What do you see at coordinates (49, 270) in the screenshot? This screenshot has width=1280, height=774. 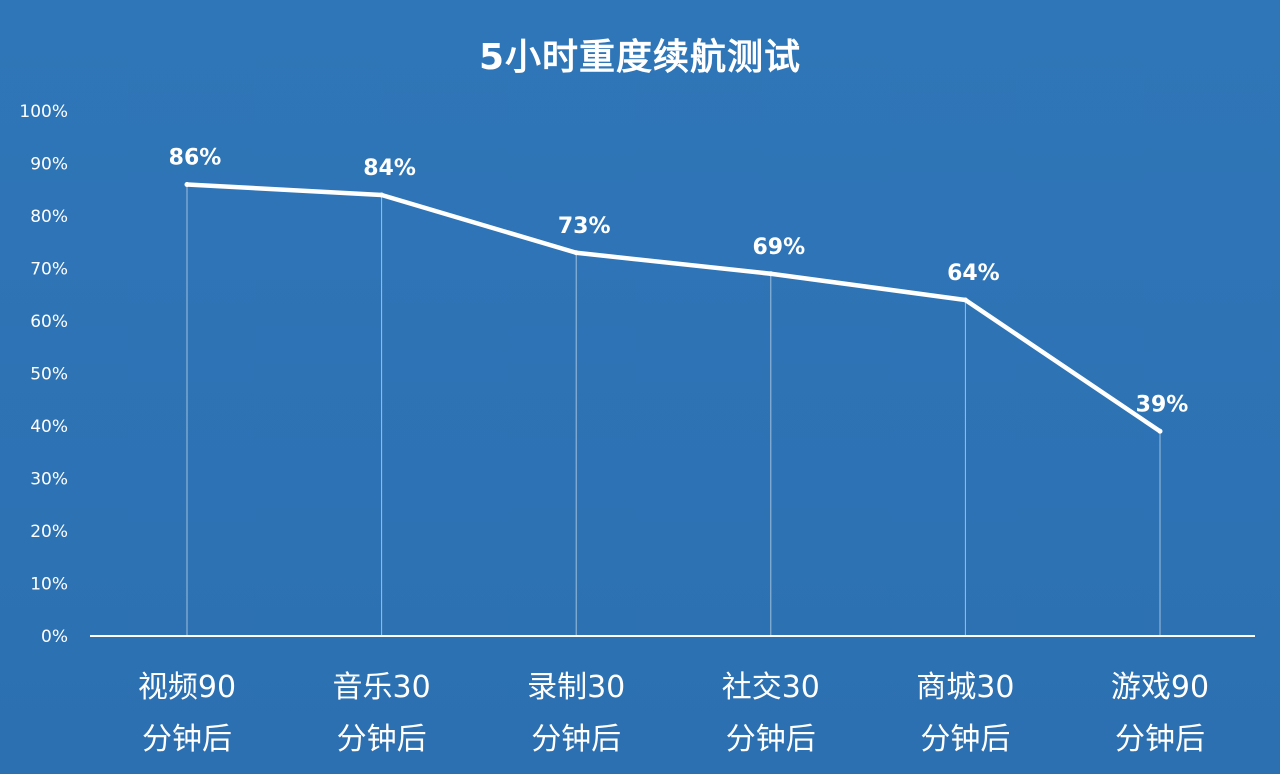 I see `y-tick-label: 70%` at bounding box center [49, 270].